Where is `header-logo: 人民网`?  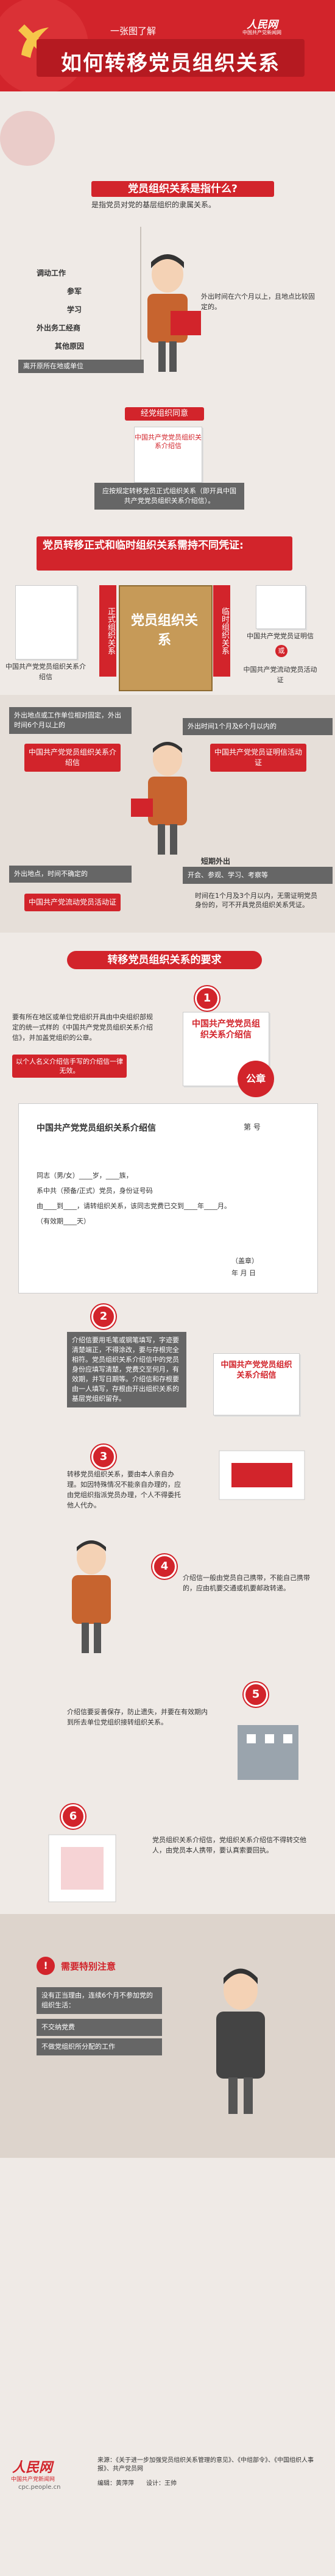 header-logo: 人民网 is located at coordinates (262, 25).